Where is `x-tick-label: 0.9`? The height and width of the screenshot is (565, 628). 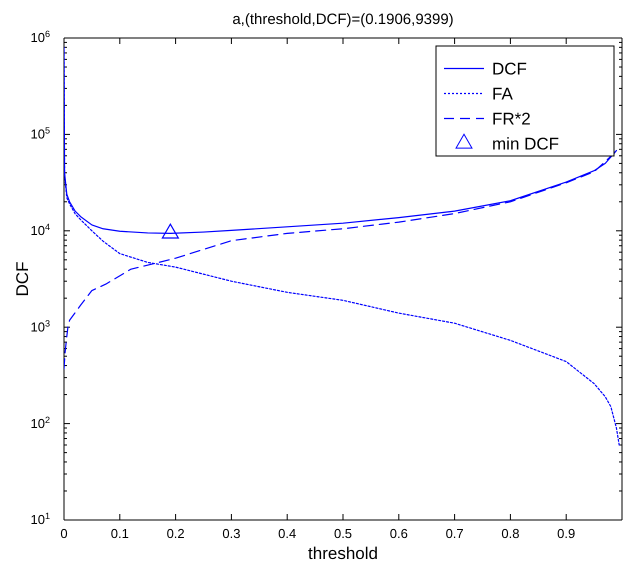
x-tick-label: 0.9 is located at coordinates (566, 534).